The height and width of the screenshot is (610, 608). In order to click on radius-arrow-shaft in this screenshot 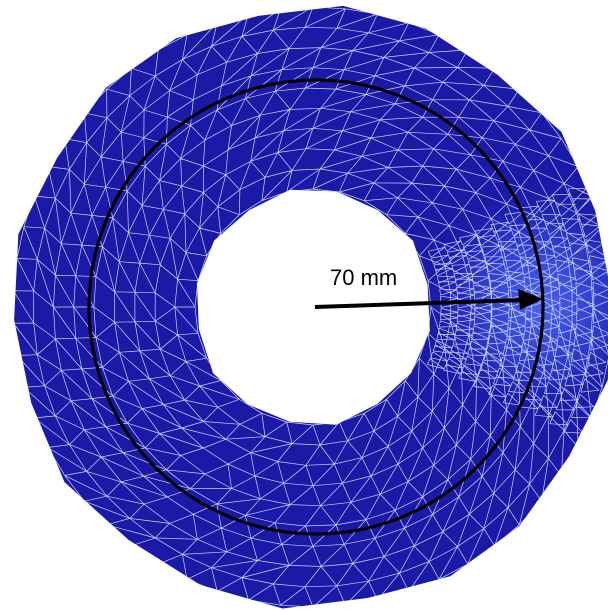, I will do `click(418, 303)`.